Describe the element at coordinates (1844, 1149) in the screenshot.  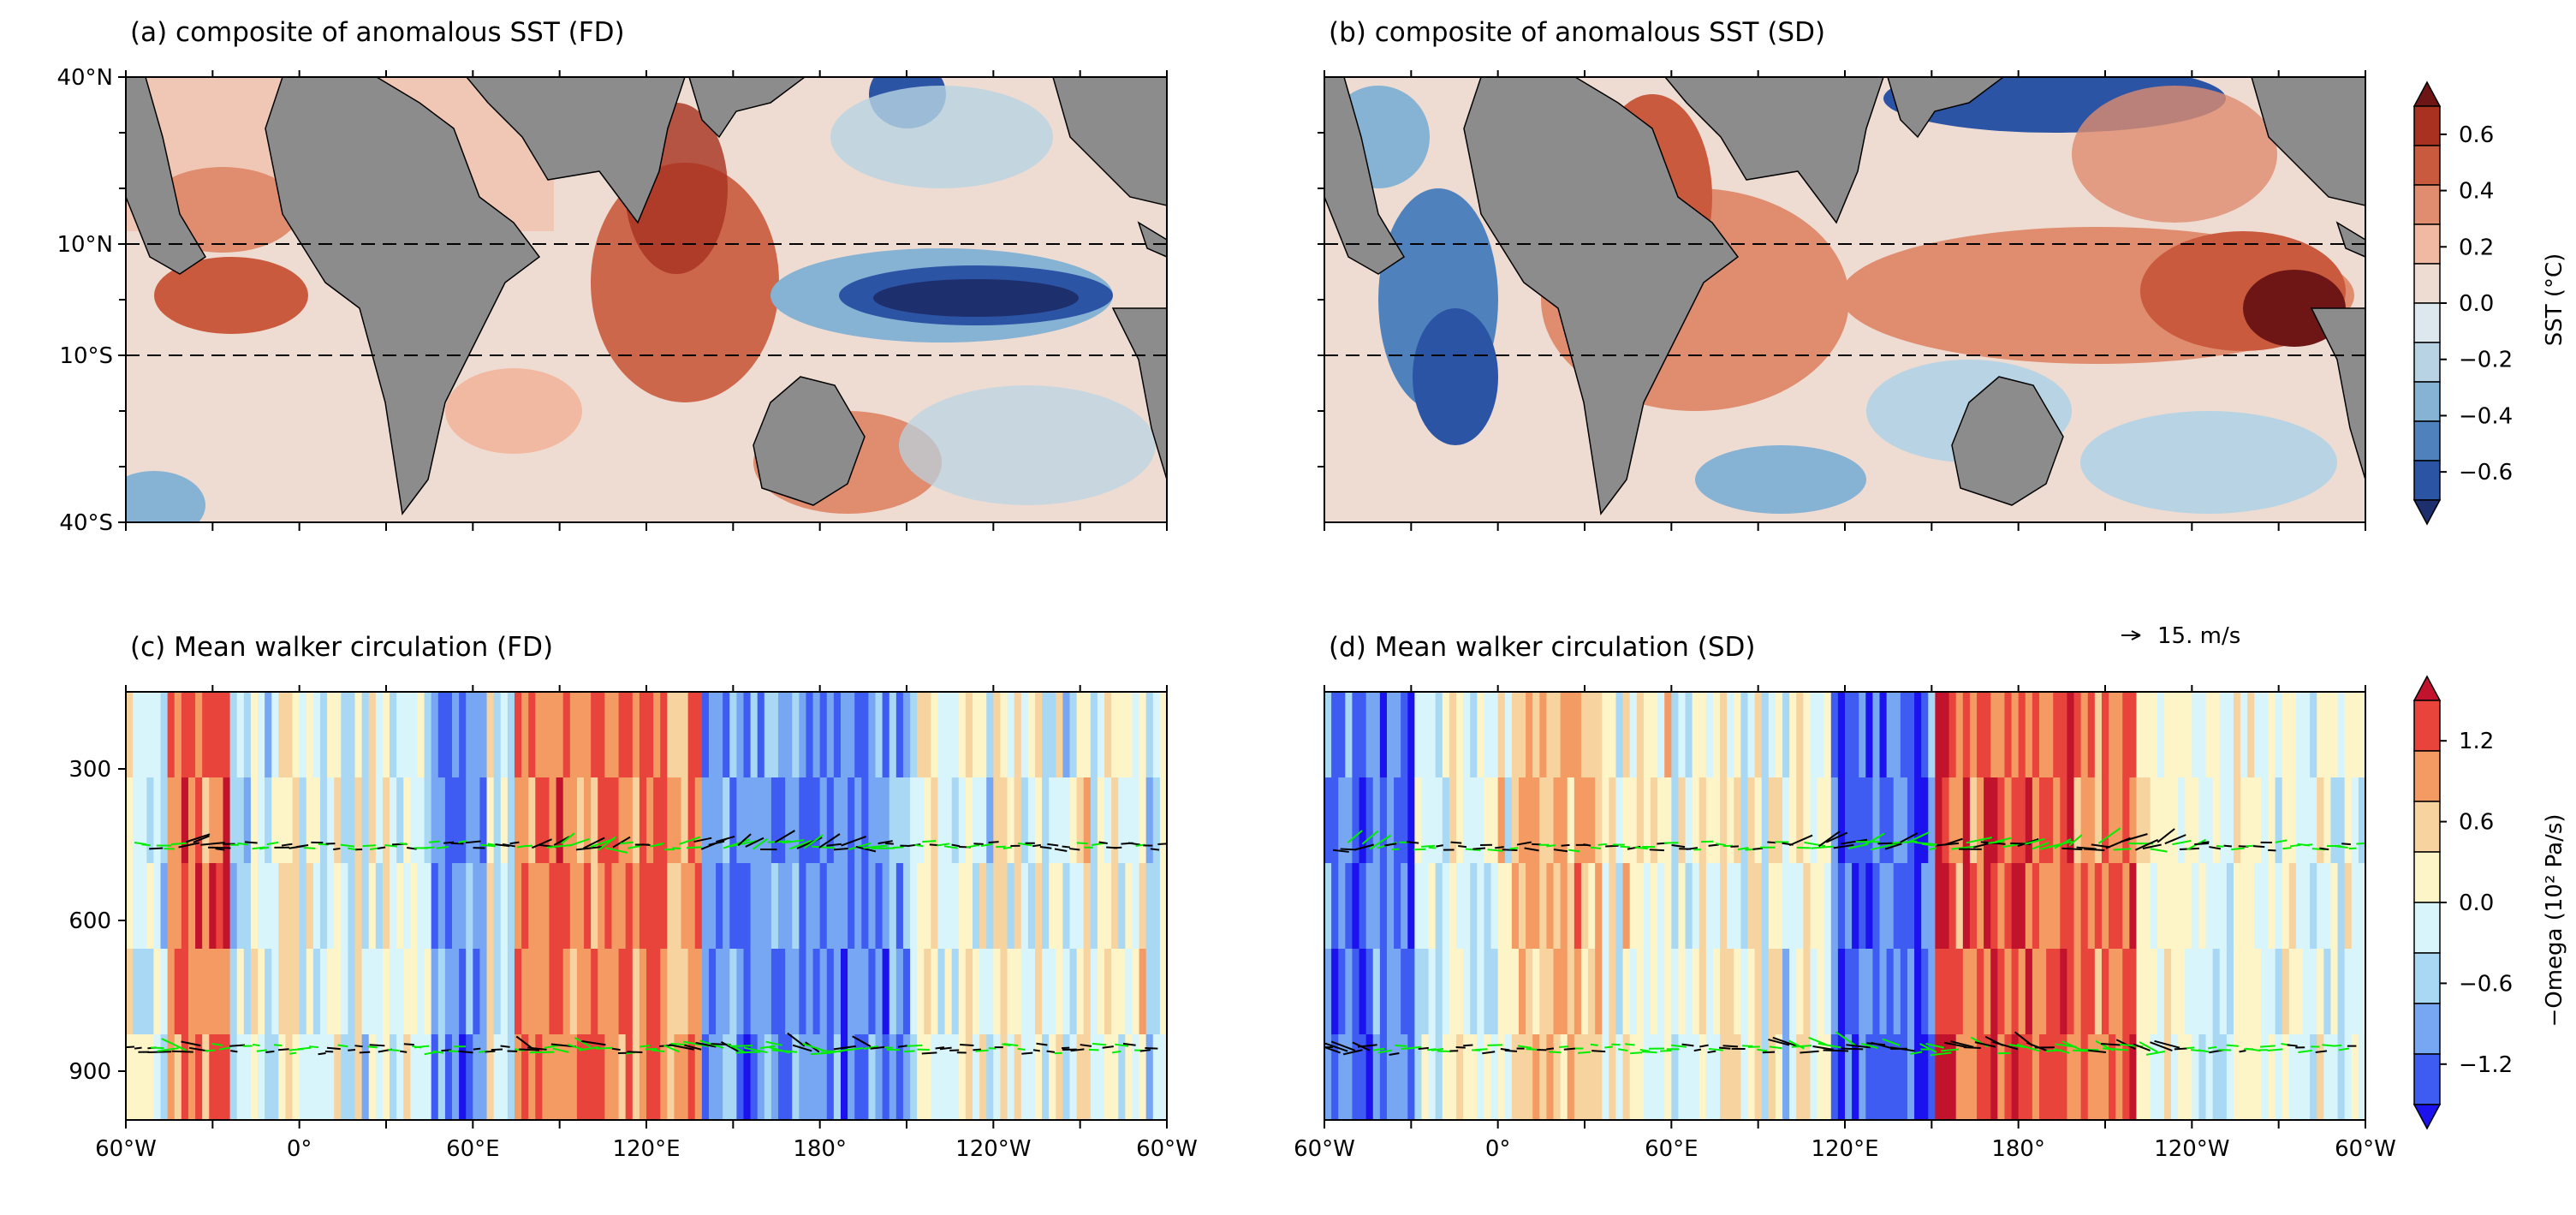
I see `x-tick-label: 120°E` at that location.